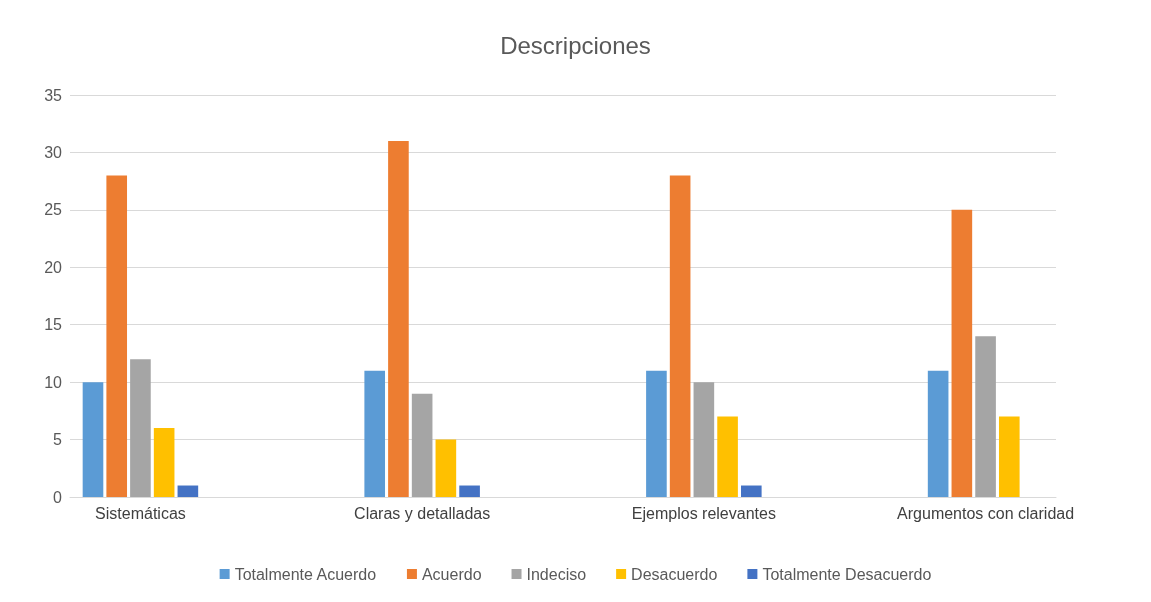 This screenshot has width=1151, height=602. Describe the element at coordinates (140, 513) in the screenshot. I see `x-tick-label: Sistemáticas` at that location.